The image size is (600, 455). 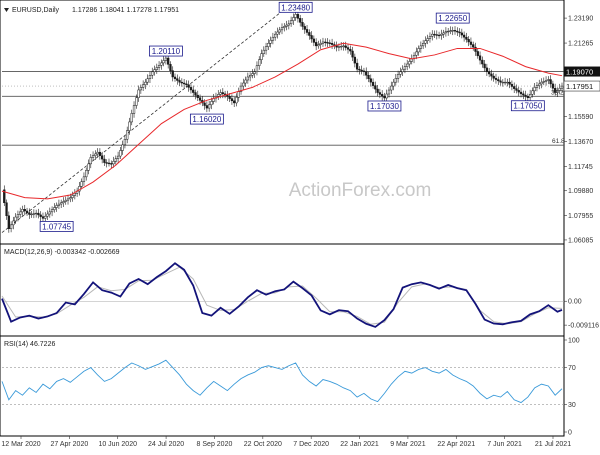 What do you see at coordinates (553, 444) in the screenshot?
I see `time-tick-label: 21 Jul 2021` at bounding box center [553, 444].